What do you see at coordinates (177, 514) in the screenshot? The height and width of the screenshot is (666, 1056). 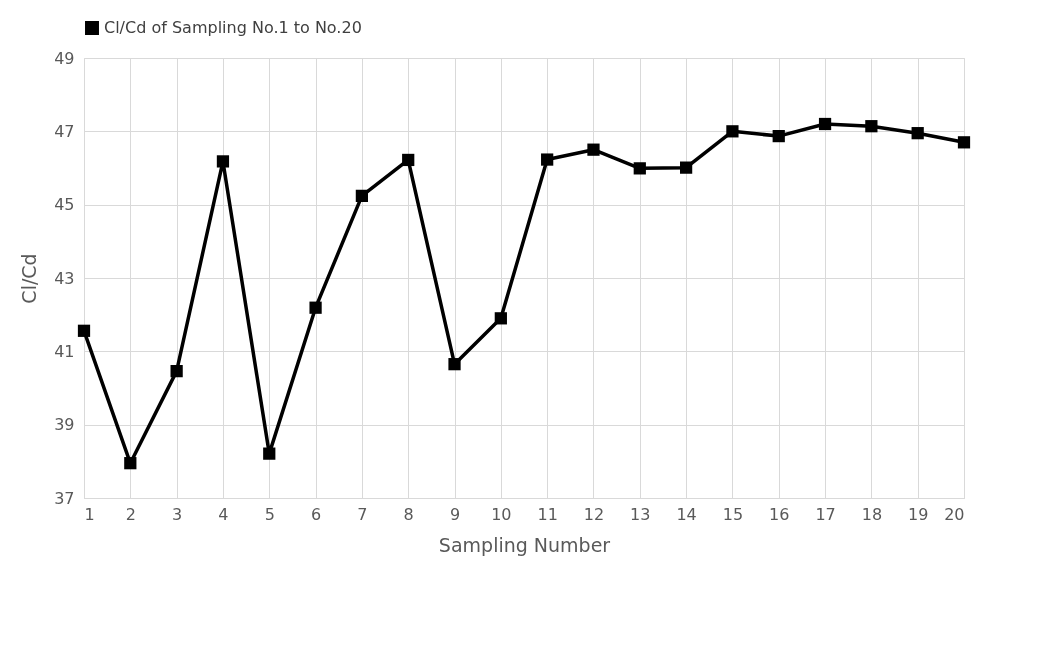 I see `x-tick-label: 3` at bounding box center [177, 514].